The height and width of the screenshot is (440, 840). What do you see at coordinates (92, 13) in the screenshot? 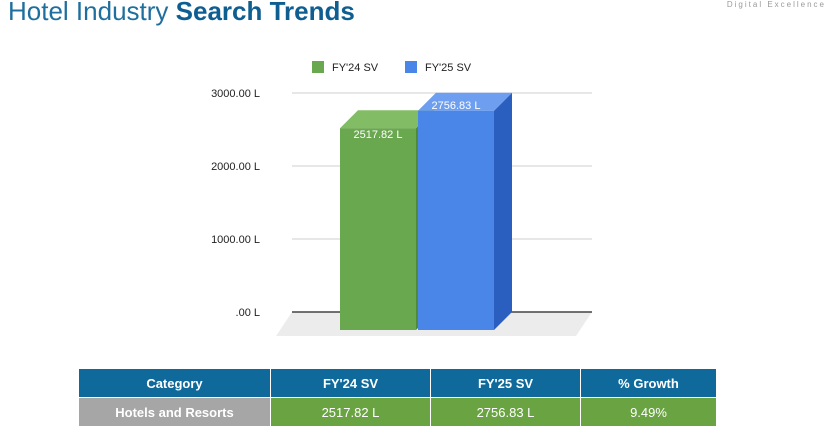
I see `page-title-regular: Hotel Industry` at bounding box center [92, 13].